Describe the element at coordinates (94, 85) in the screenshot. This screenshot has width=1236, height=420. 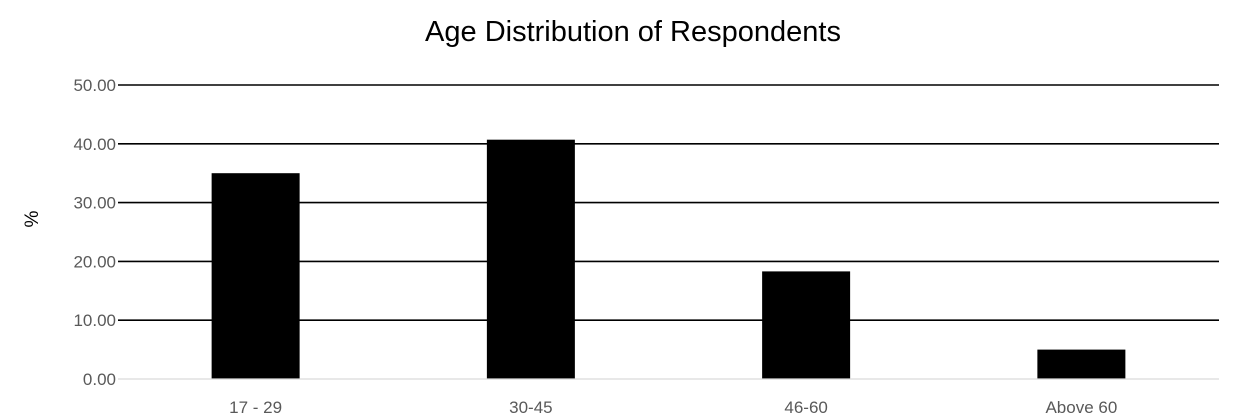
I see `y-tick-label: 50.00` at that location.